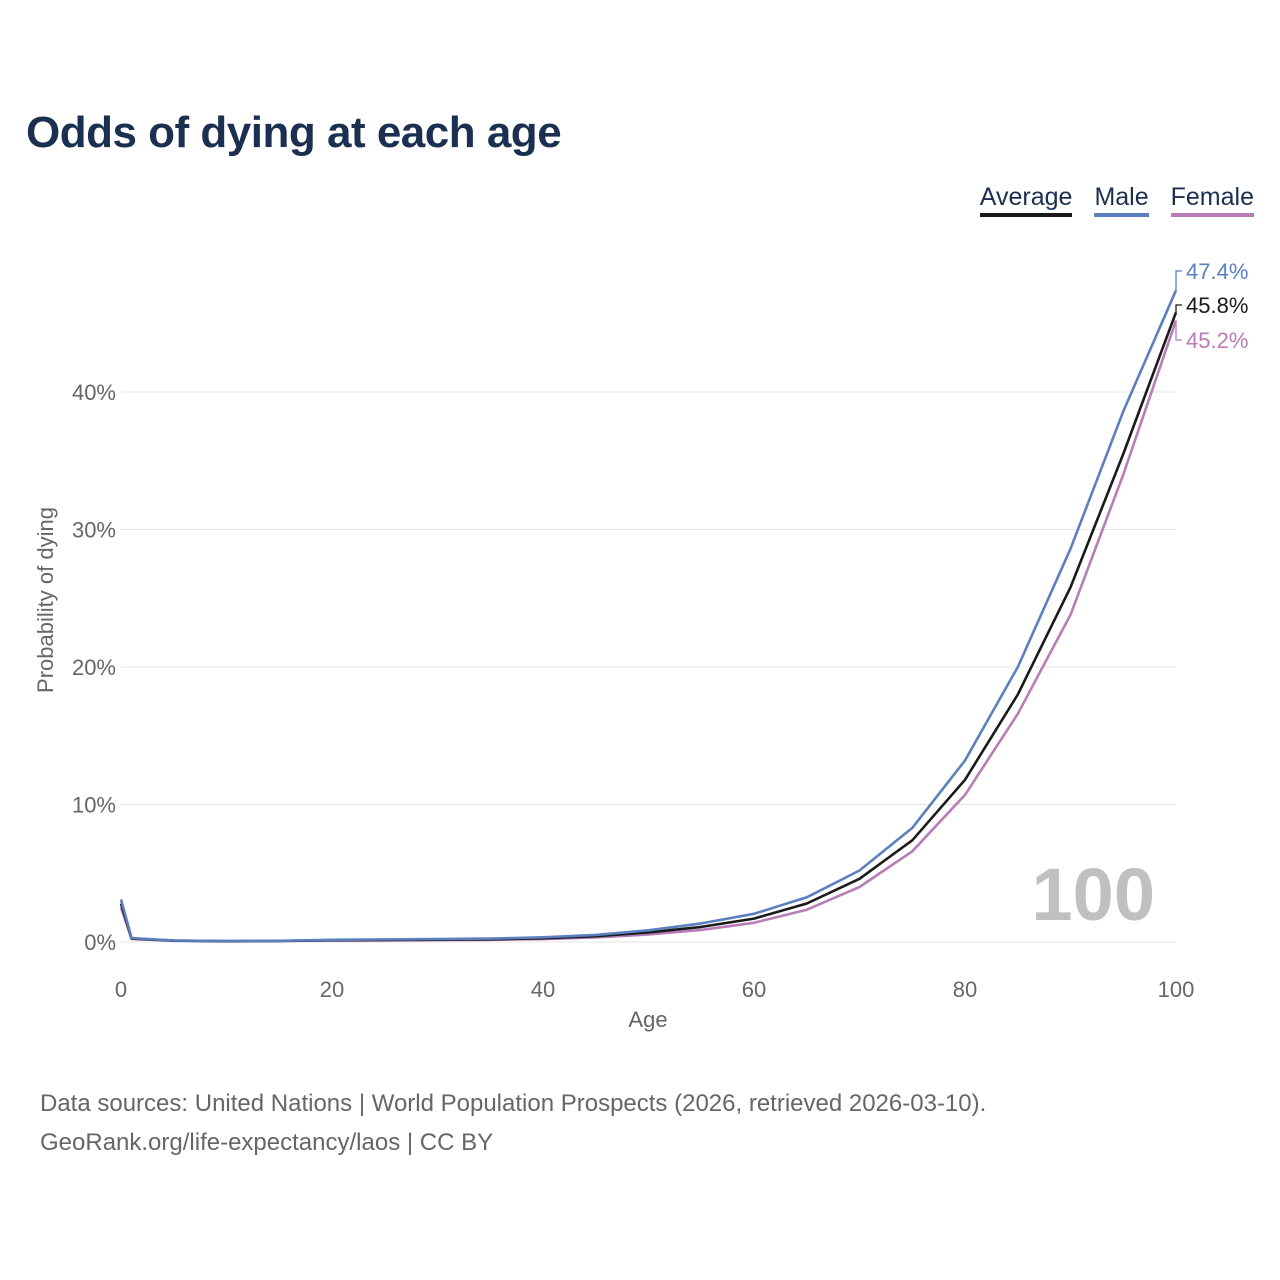 Image resolution: width=1280 pixels, height=1280 pixels. Describe the element at coordinates (267, 1142) in the screenshot. I see `source-link: GeoRank.org/life-expectancy/laos | CC BY` at that location.